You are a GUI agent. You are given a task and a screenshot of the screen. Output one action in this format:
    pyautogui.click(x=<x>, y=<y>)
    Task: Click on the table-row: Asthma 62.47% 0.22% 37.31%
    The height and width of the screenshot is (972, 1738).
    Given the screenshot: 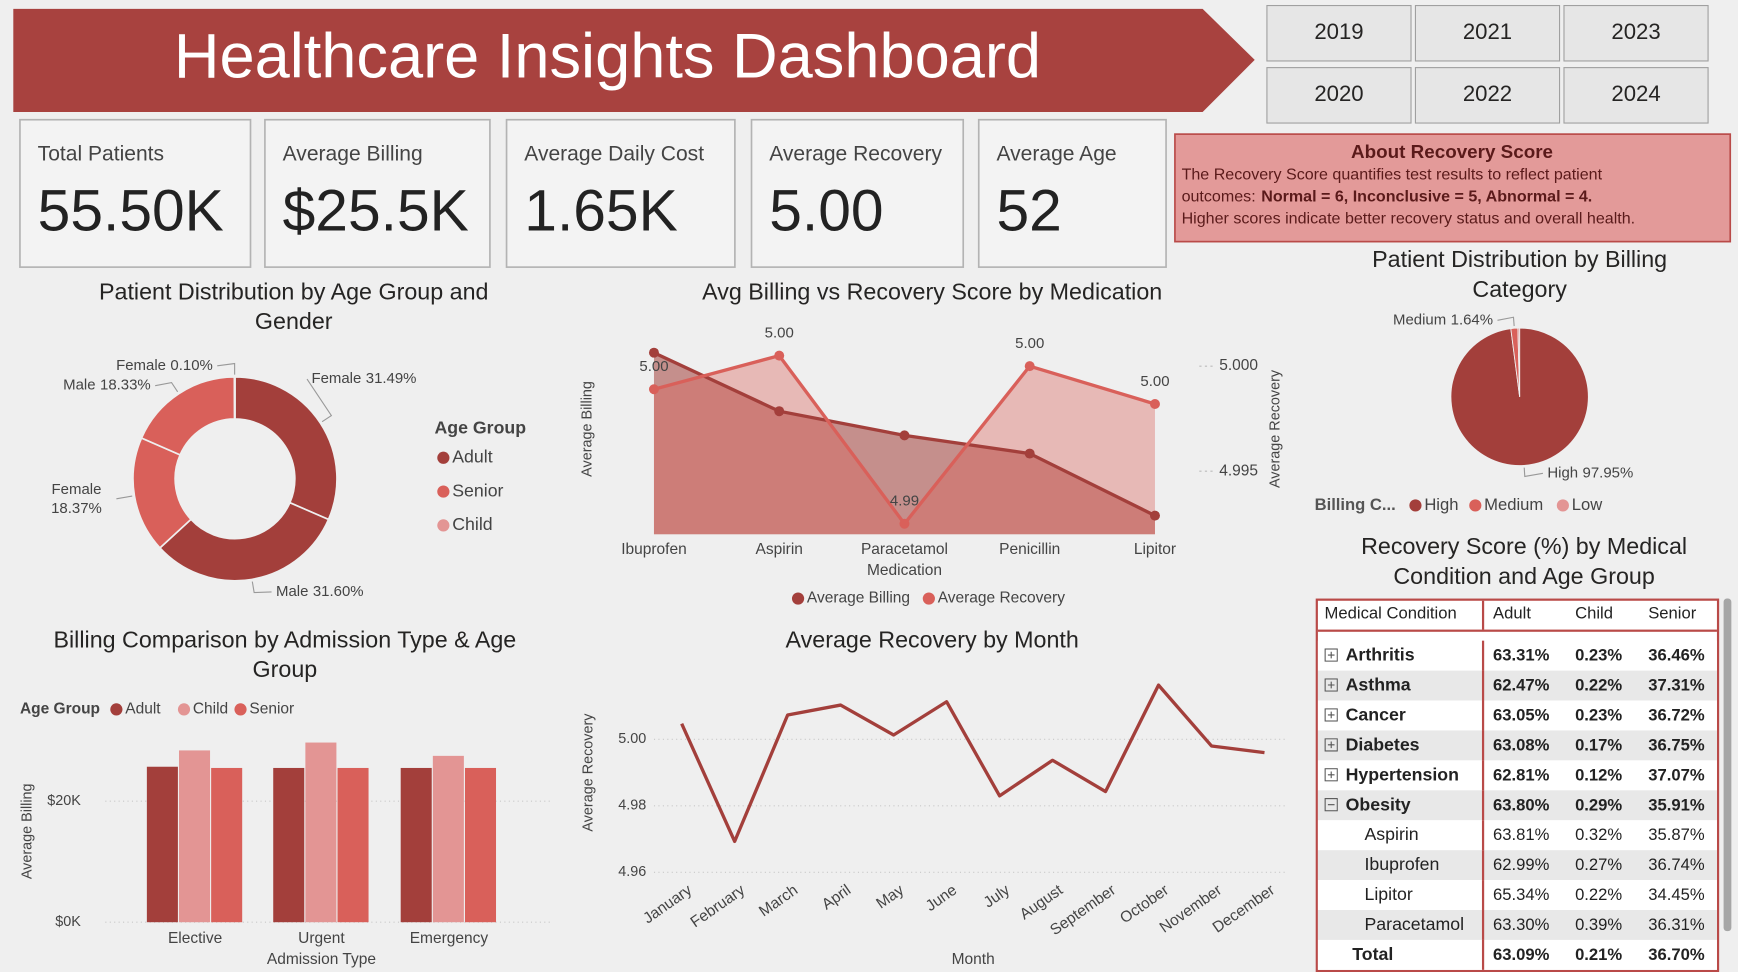 What is the action you would take?
    pyautogui.click(x=1517, y=685)
    